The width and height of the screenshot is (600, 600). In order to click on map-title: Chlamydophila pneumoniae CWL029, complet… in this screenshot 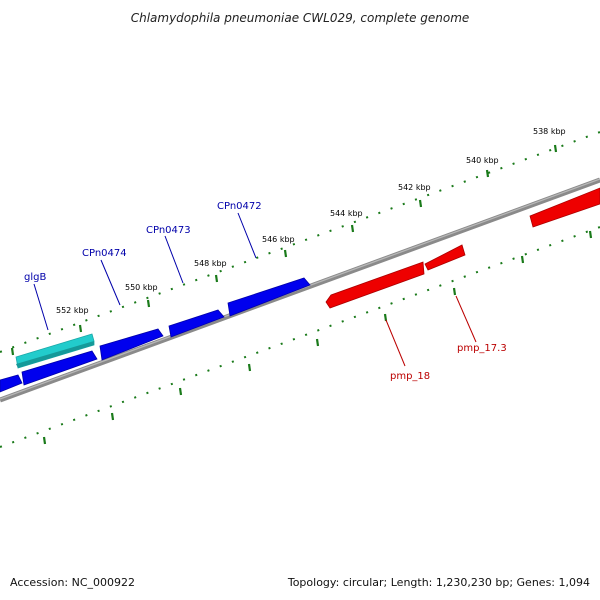, I will do `click(300, 18)`.